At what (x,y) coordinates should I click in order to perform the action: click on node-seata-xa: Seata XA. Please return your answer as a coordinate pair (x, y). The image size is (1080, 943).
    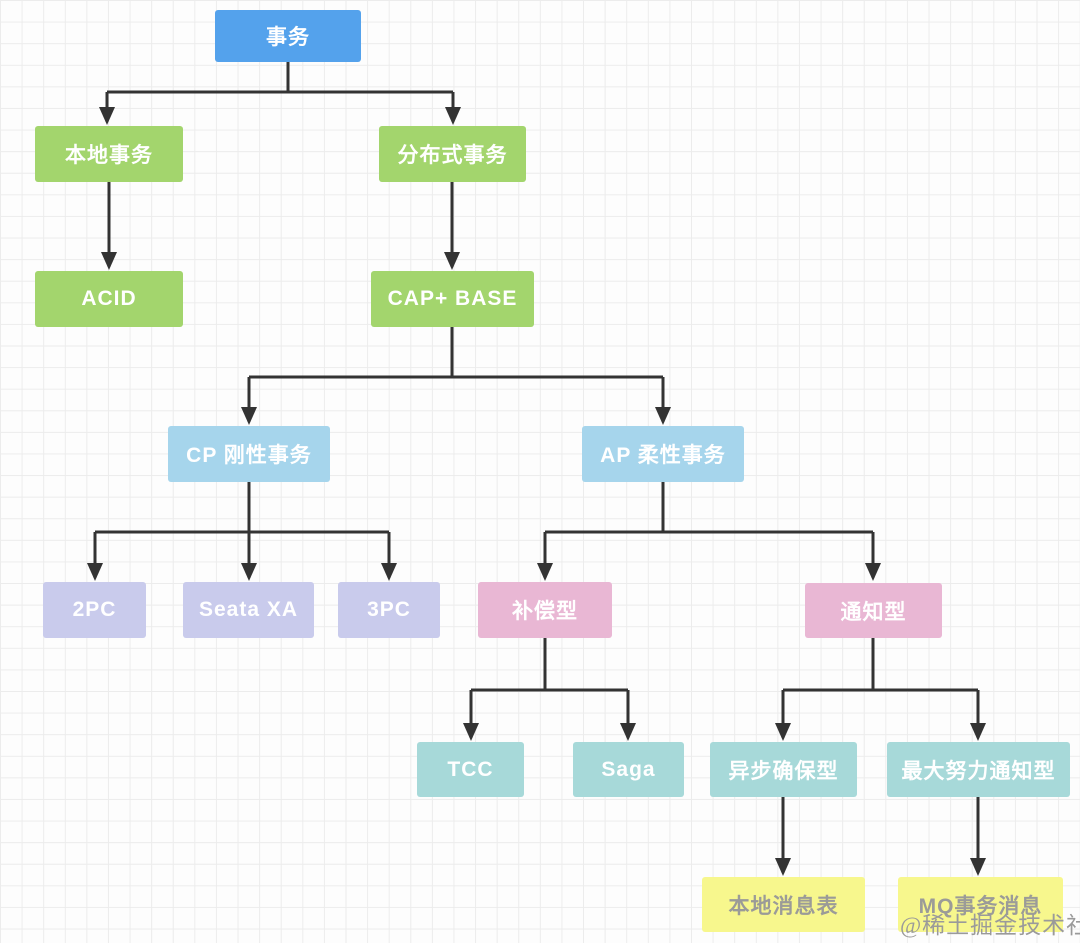
    Looking at the image, I should click on (248, 610).